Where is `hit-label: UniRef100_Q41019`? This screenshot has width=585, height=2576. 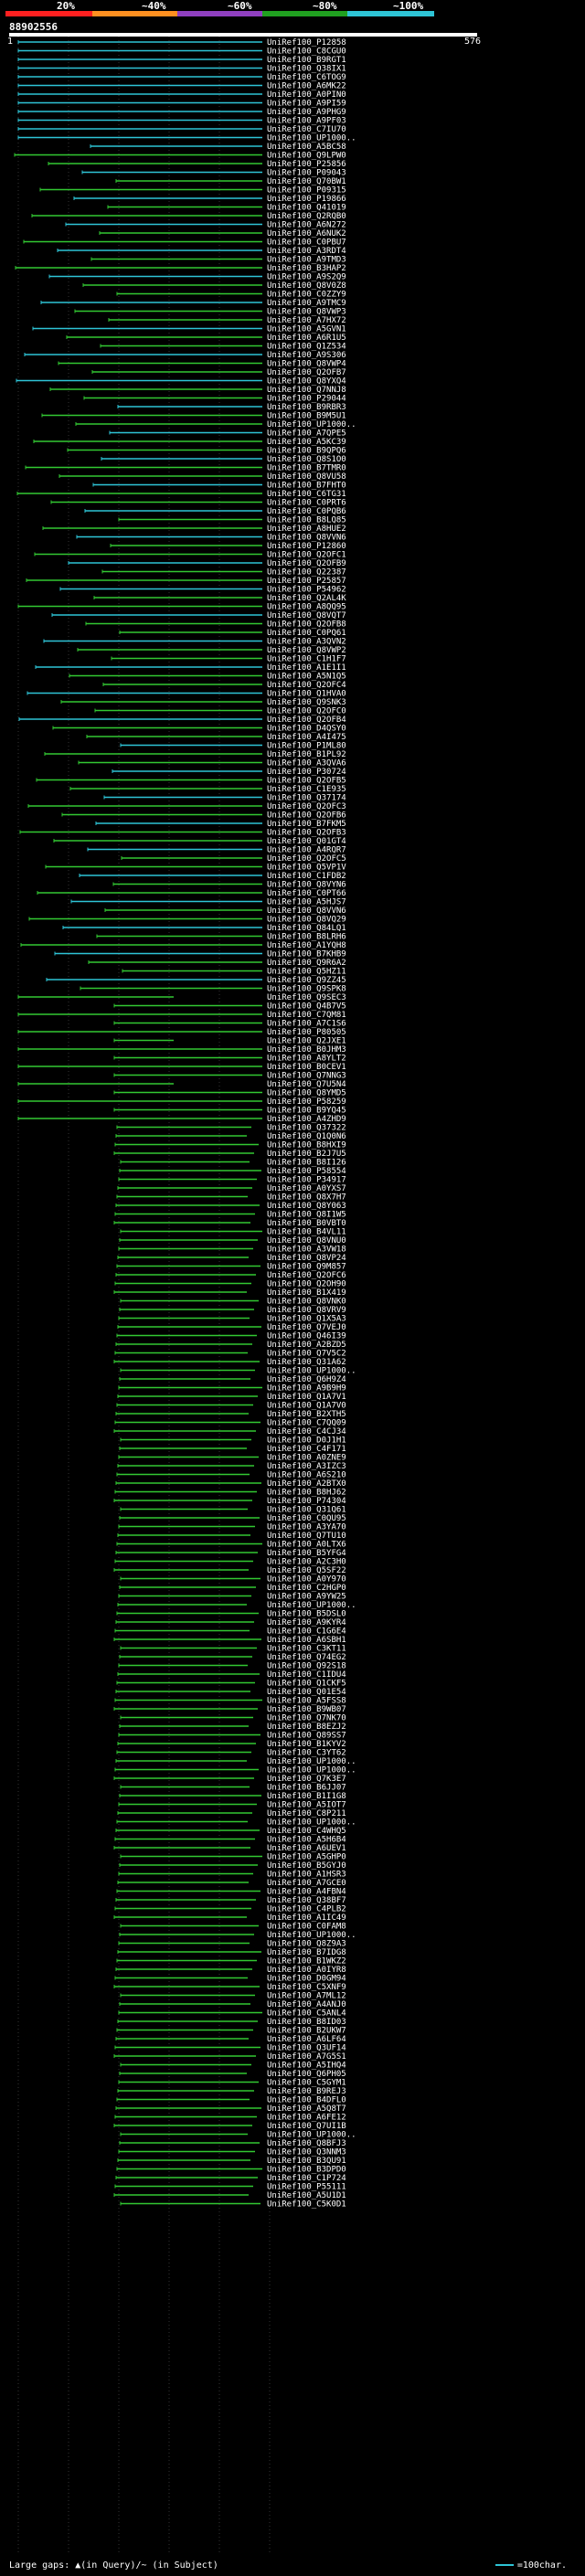
hit-label: UniRef100_Q41019 is located at coordinates (307, 208).